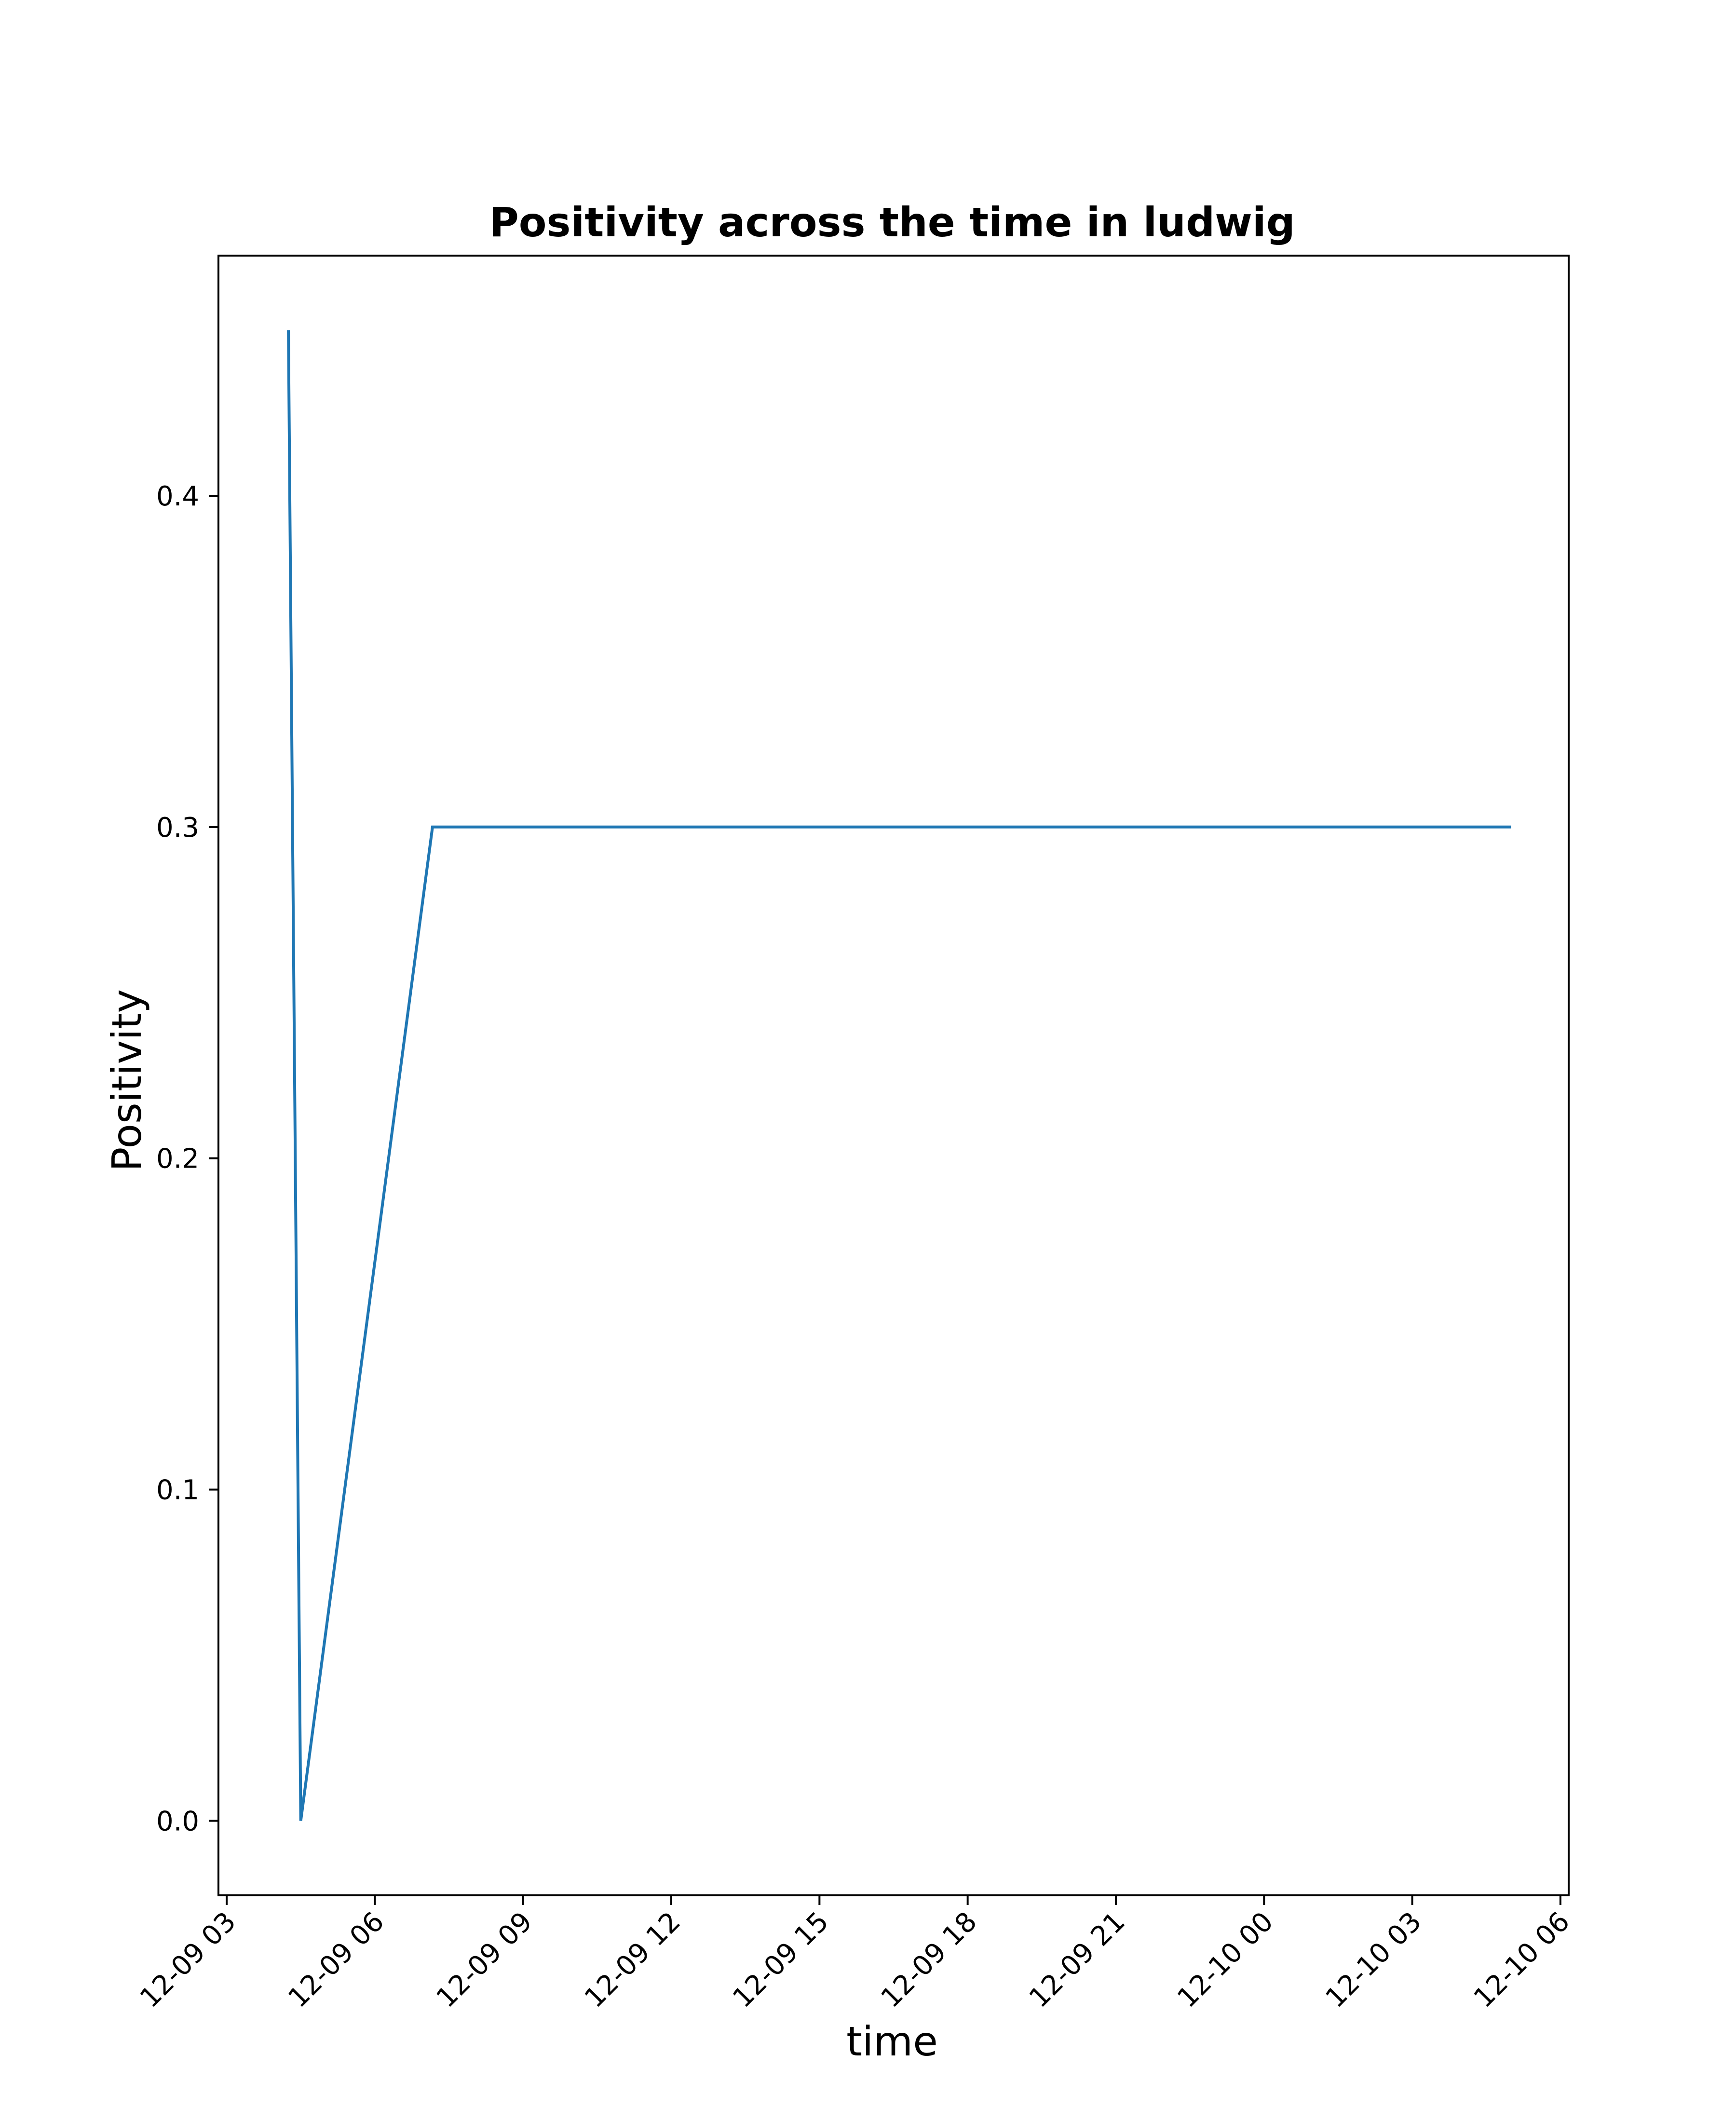 The width and height of the screenshot is (1736, 2122). Describe the element at coordinates (177, 1491) in the screenshot. I see `y-tick-label: 0.1` at that location.